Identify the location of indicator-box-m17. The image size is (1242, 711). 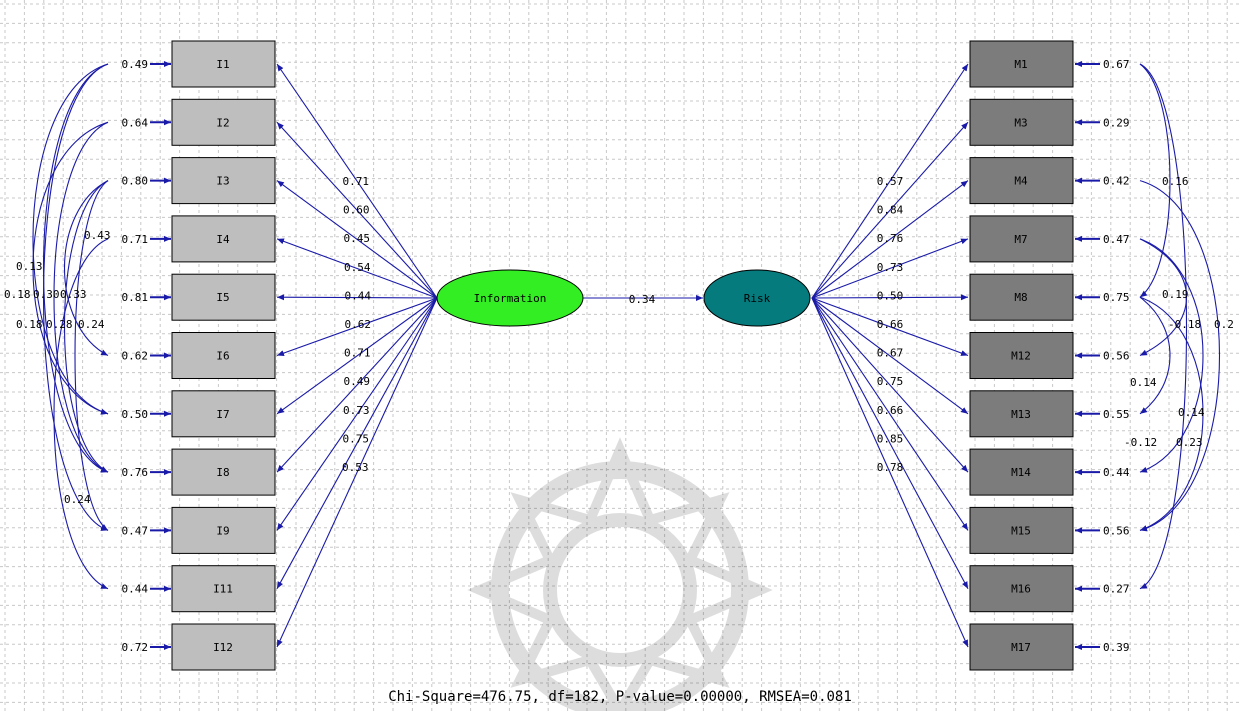
(1021, 647).